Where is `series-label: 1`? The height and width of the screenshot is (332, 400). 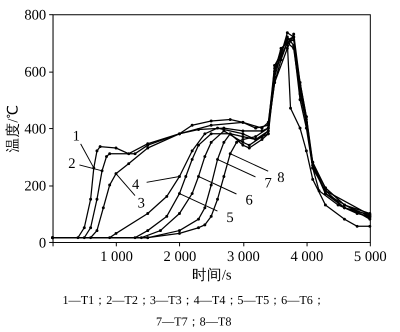 series-label: 1 is located at coordinates (76, 136).